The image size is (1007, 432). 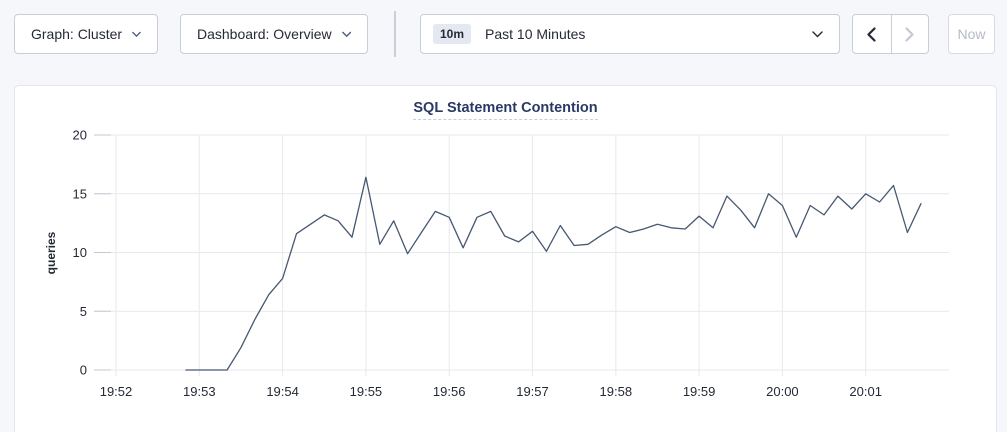 I want to click on x-tick-label: 19:54, so click(x=282, y=391).